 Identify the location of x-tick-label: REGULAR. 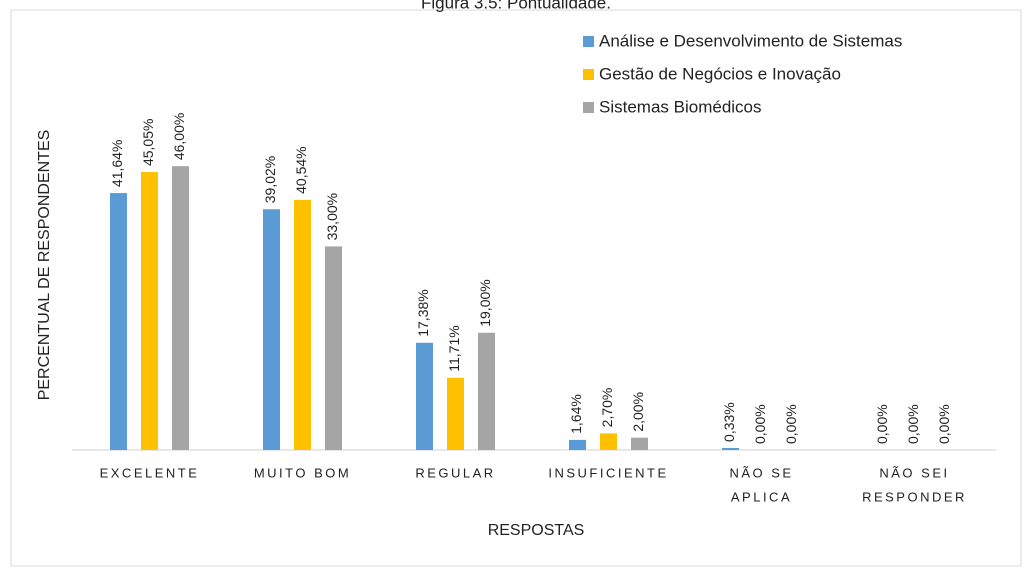
(455, 472).